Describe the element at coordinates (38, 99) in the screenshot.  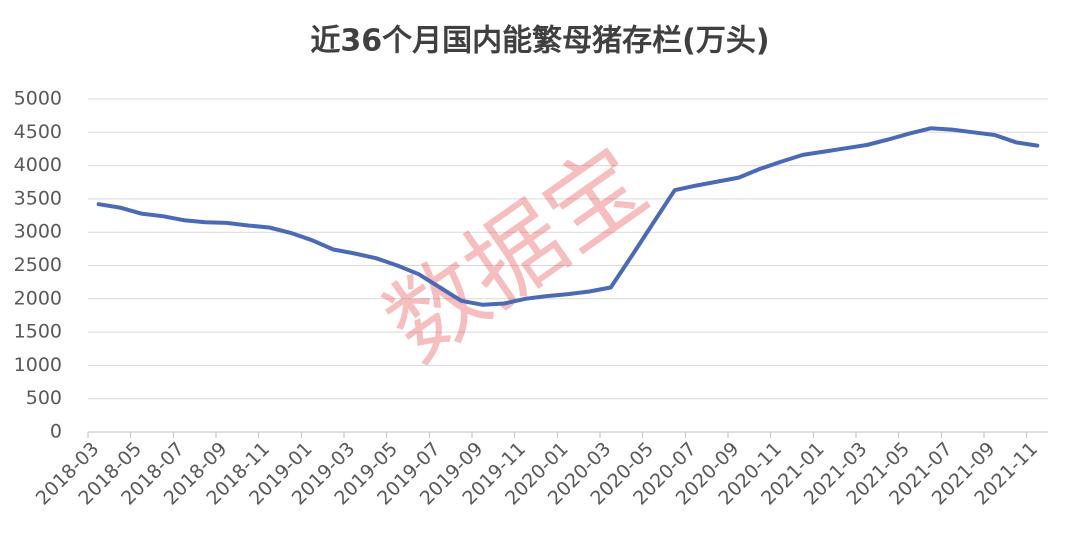
I see `y-tick-label: 5000` at that location.